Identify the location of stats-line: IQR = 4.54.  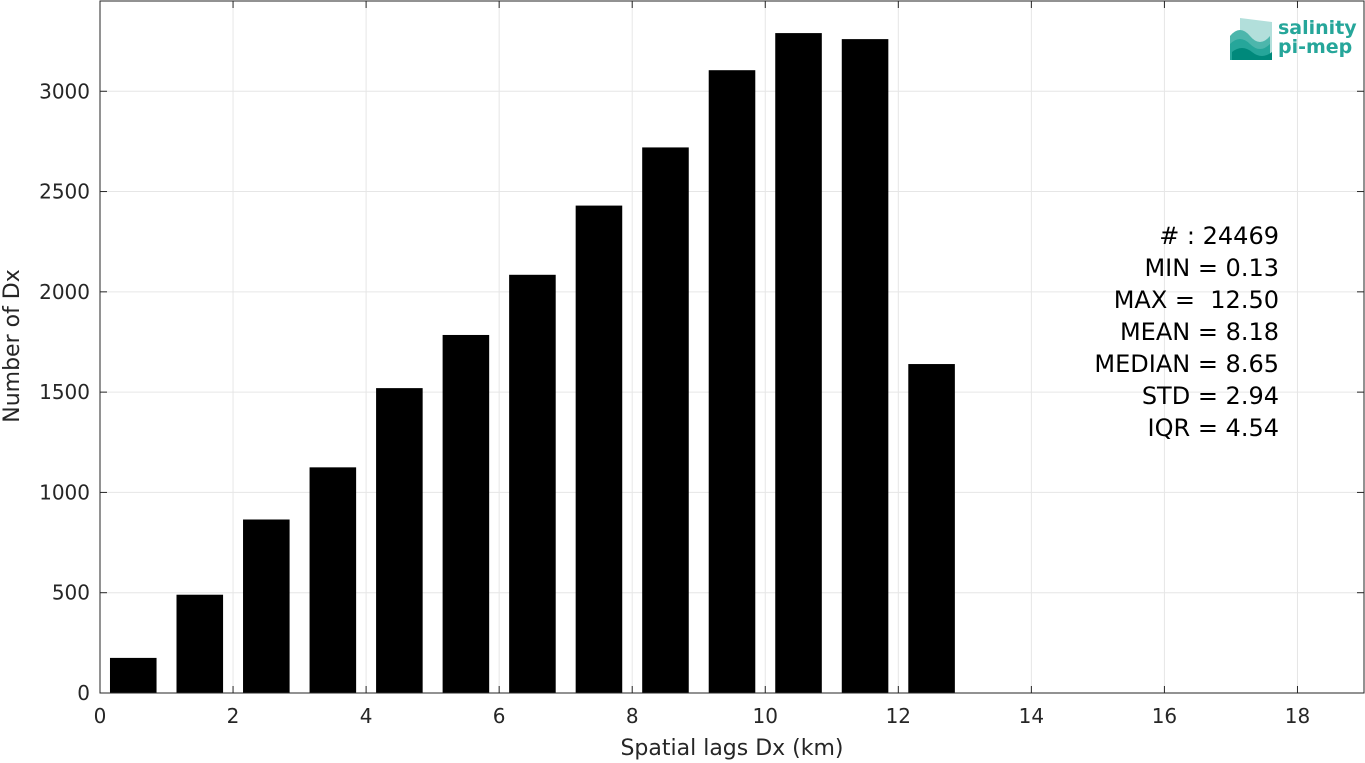
(1213, 428).